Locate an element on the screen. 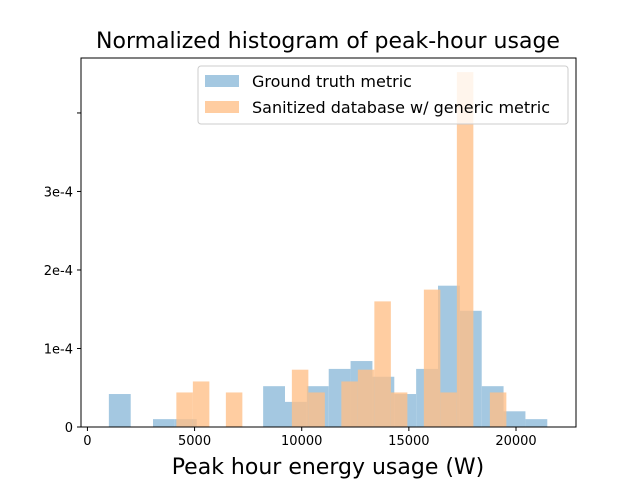 The image size is (640, 485). x-axis-label: Peak hour energy usage (W) is located at coordinates (328, 467).